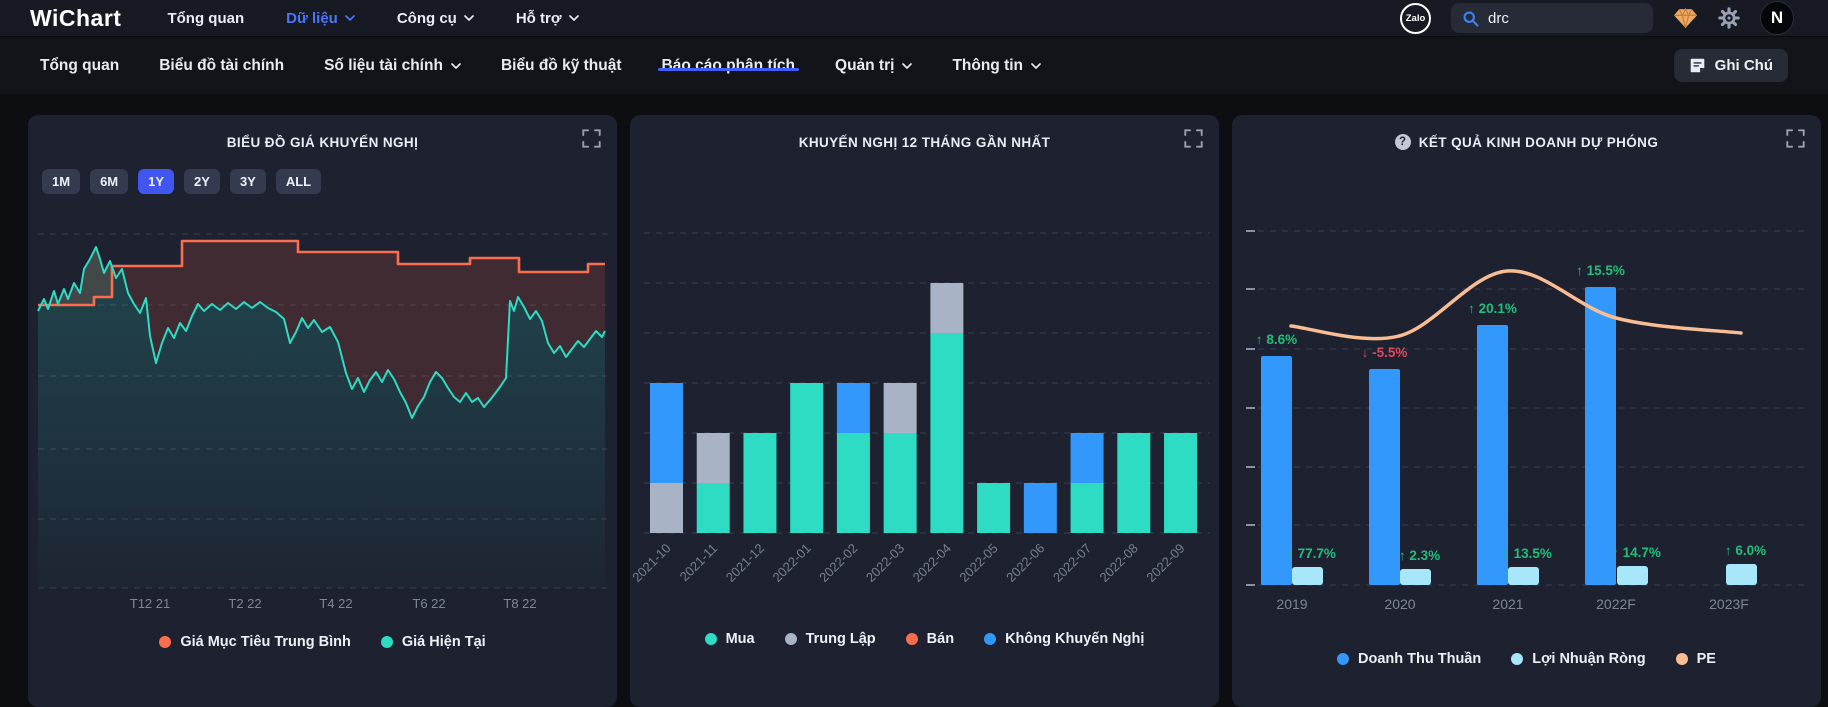 This screenshot has height=707, width=1828. I want to click on range-button-3y: 3Y, so click(247, 181).